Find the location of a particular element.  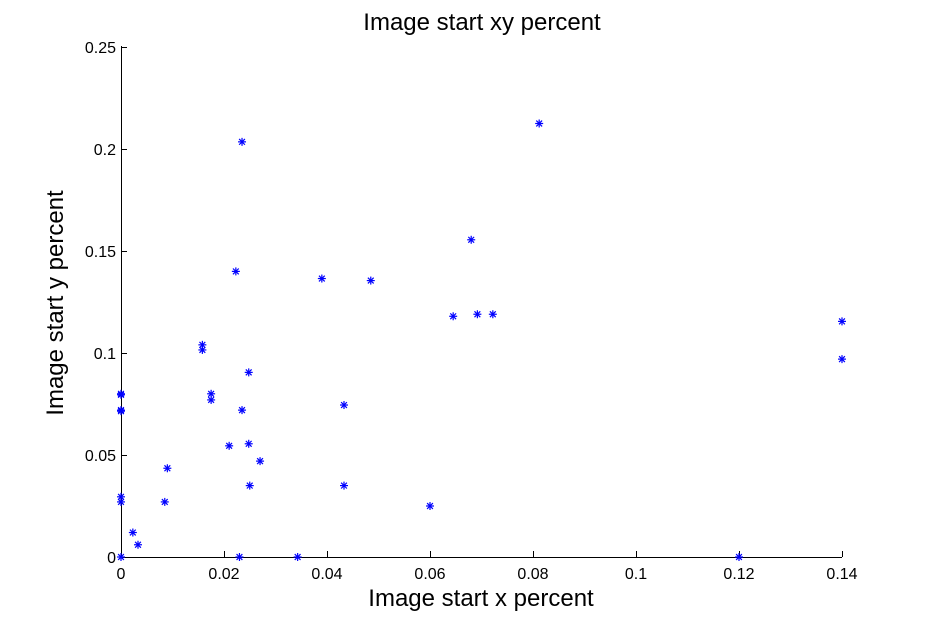

chart-title: Image start xy percent is located at coordinates (482, 22).